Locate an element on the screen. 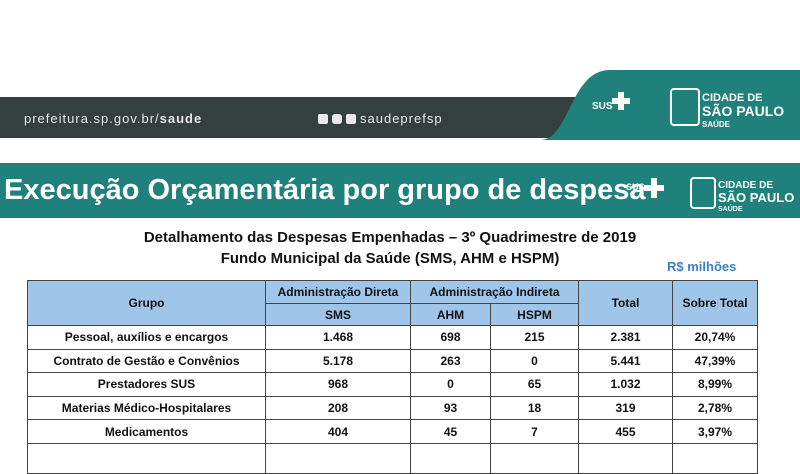  table-cell: 8,99% is located at coordinates (715, 384).